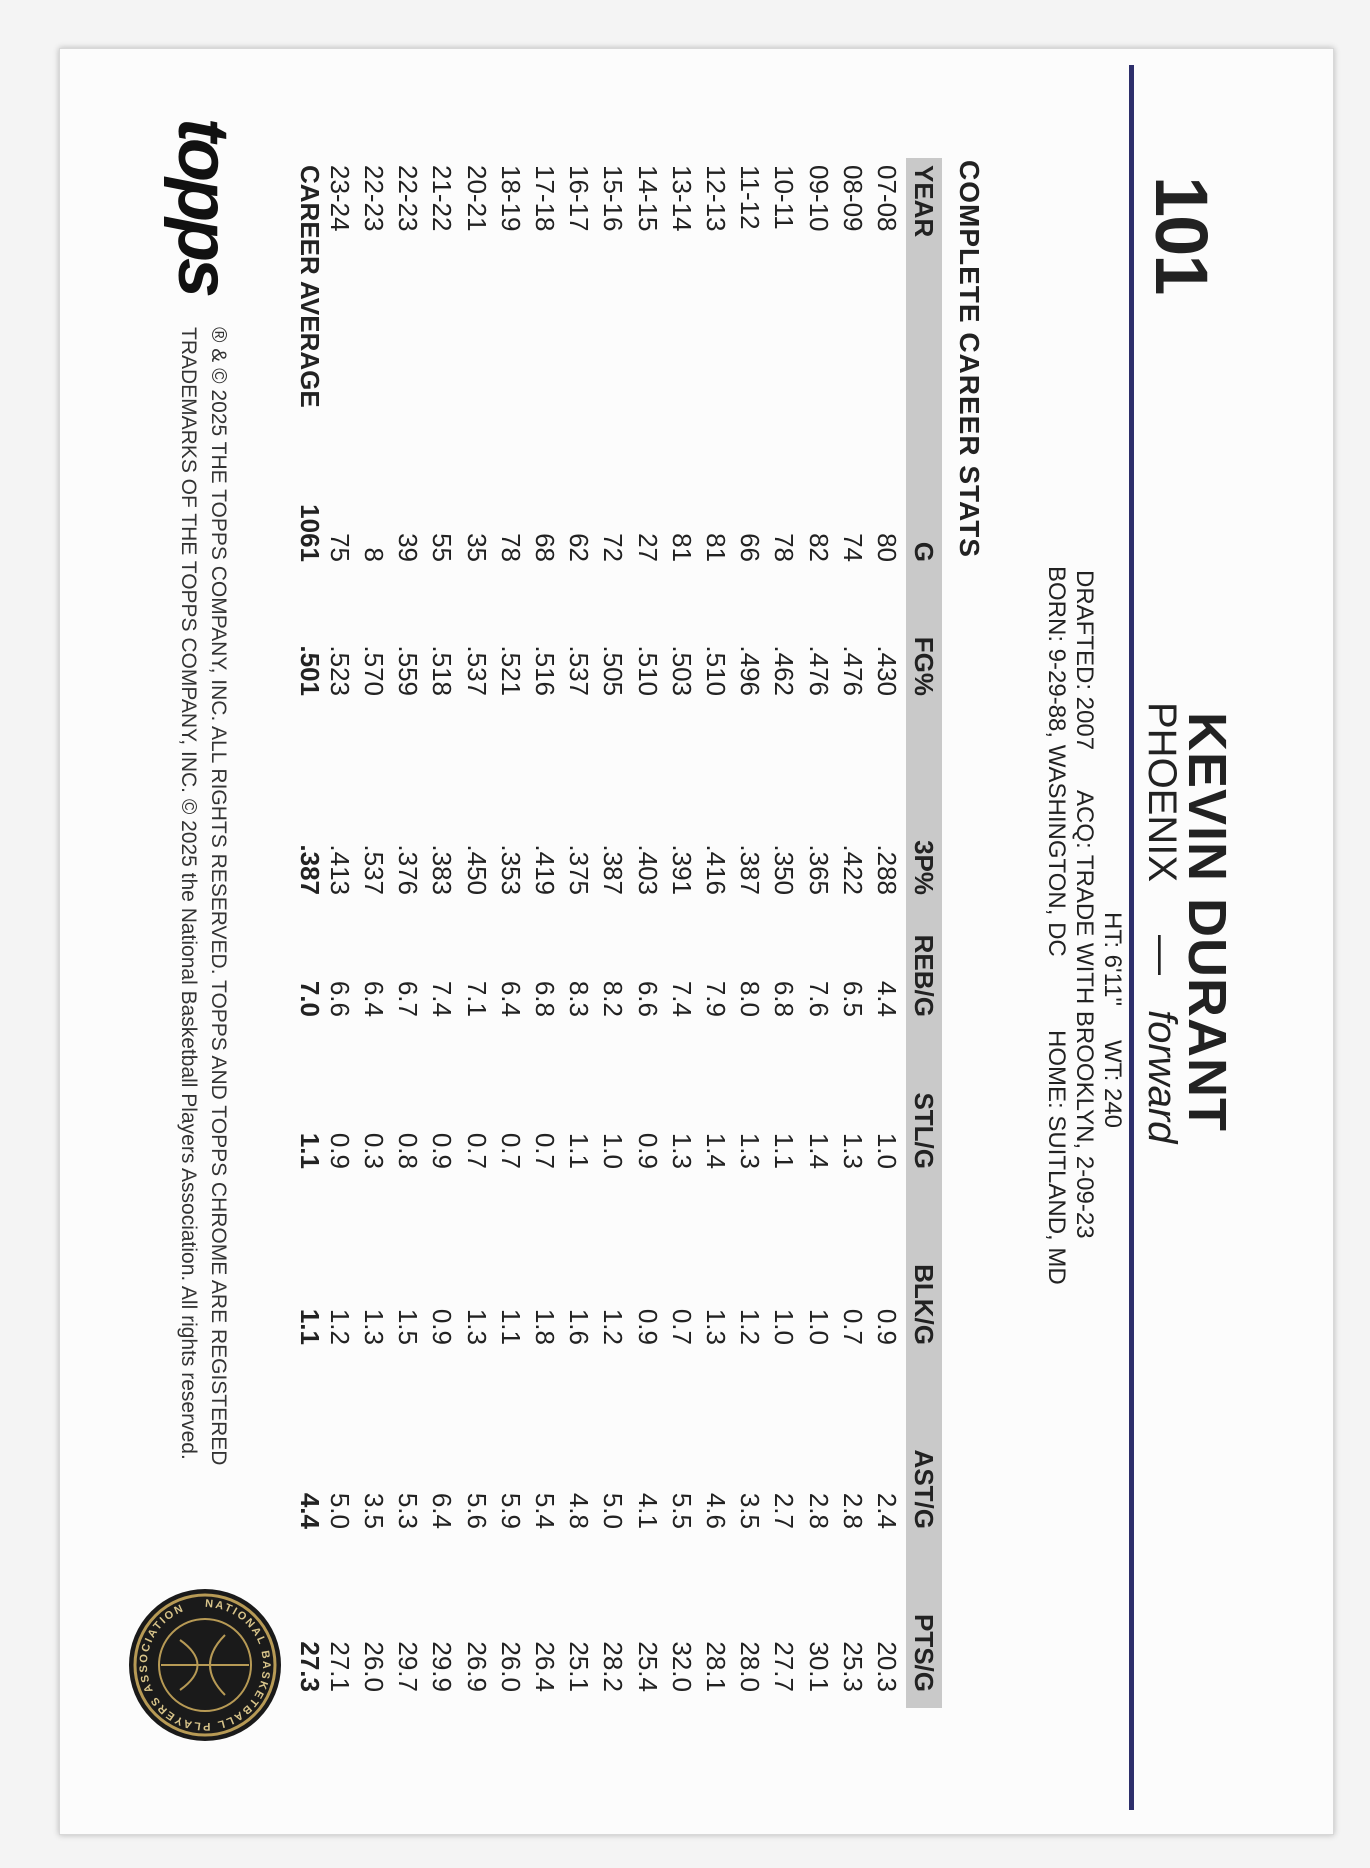 Image resolution: width=1370 pixels, height=1868 pixels. Describe the element at coordinates (442, 1666) in the screenshot. I see `stat-cell: 29.9` at that location.